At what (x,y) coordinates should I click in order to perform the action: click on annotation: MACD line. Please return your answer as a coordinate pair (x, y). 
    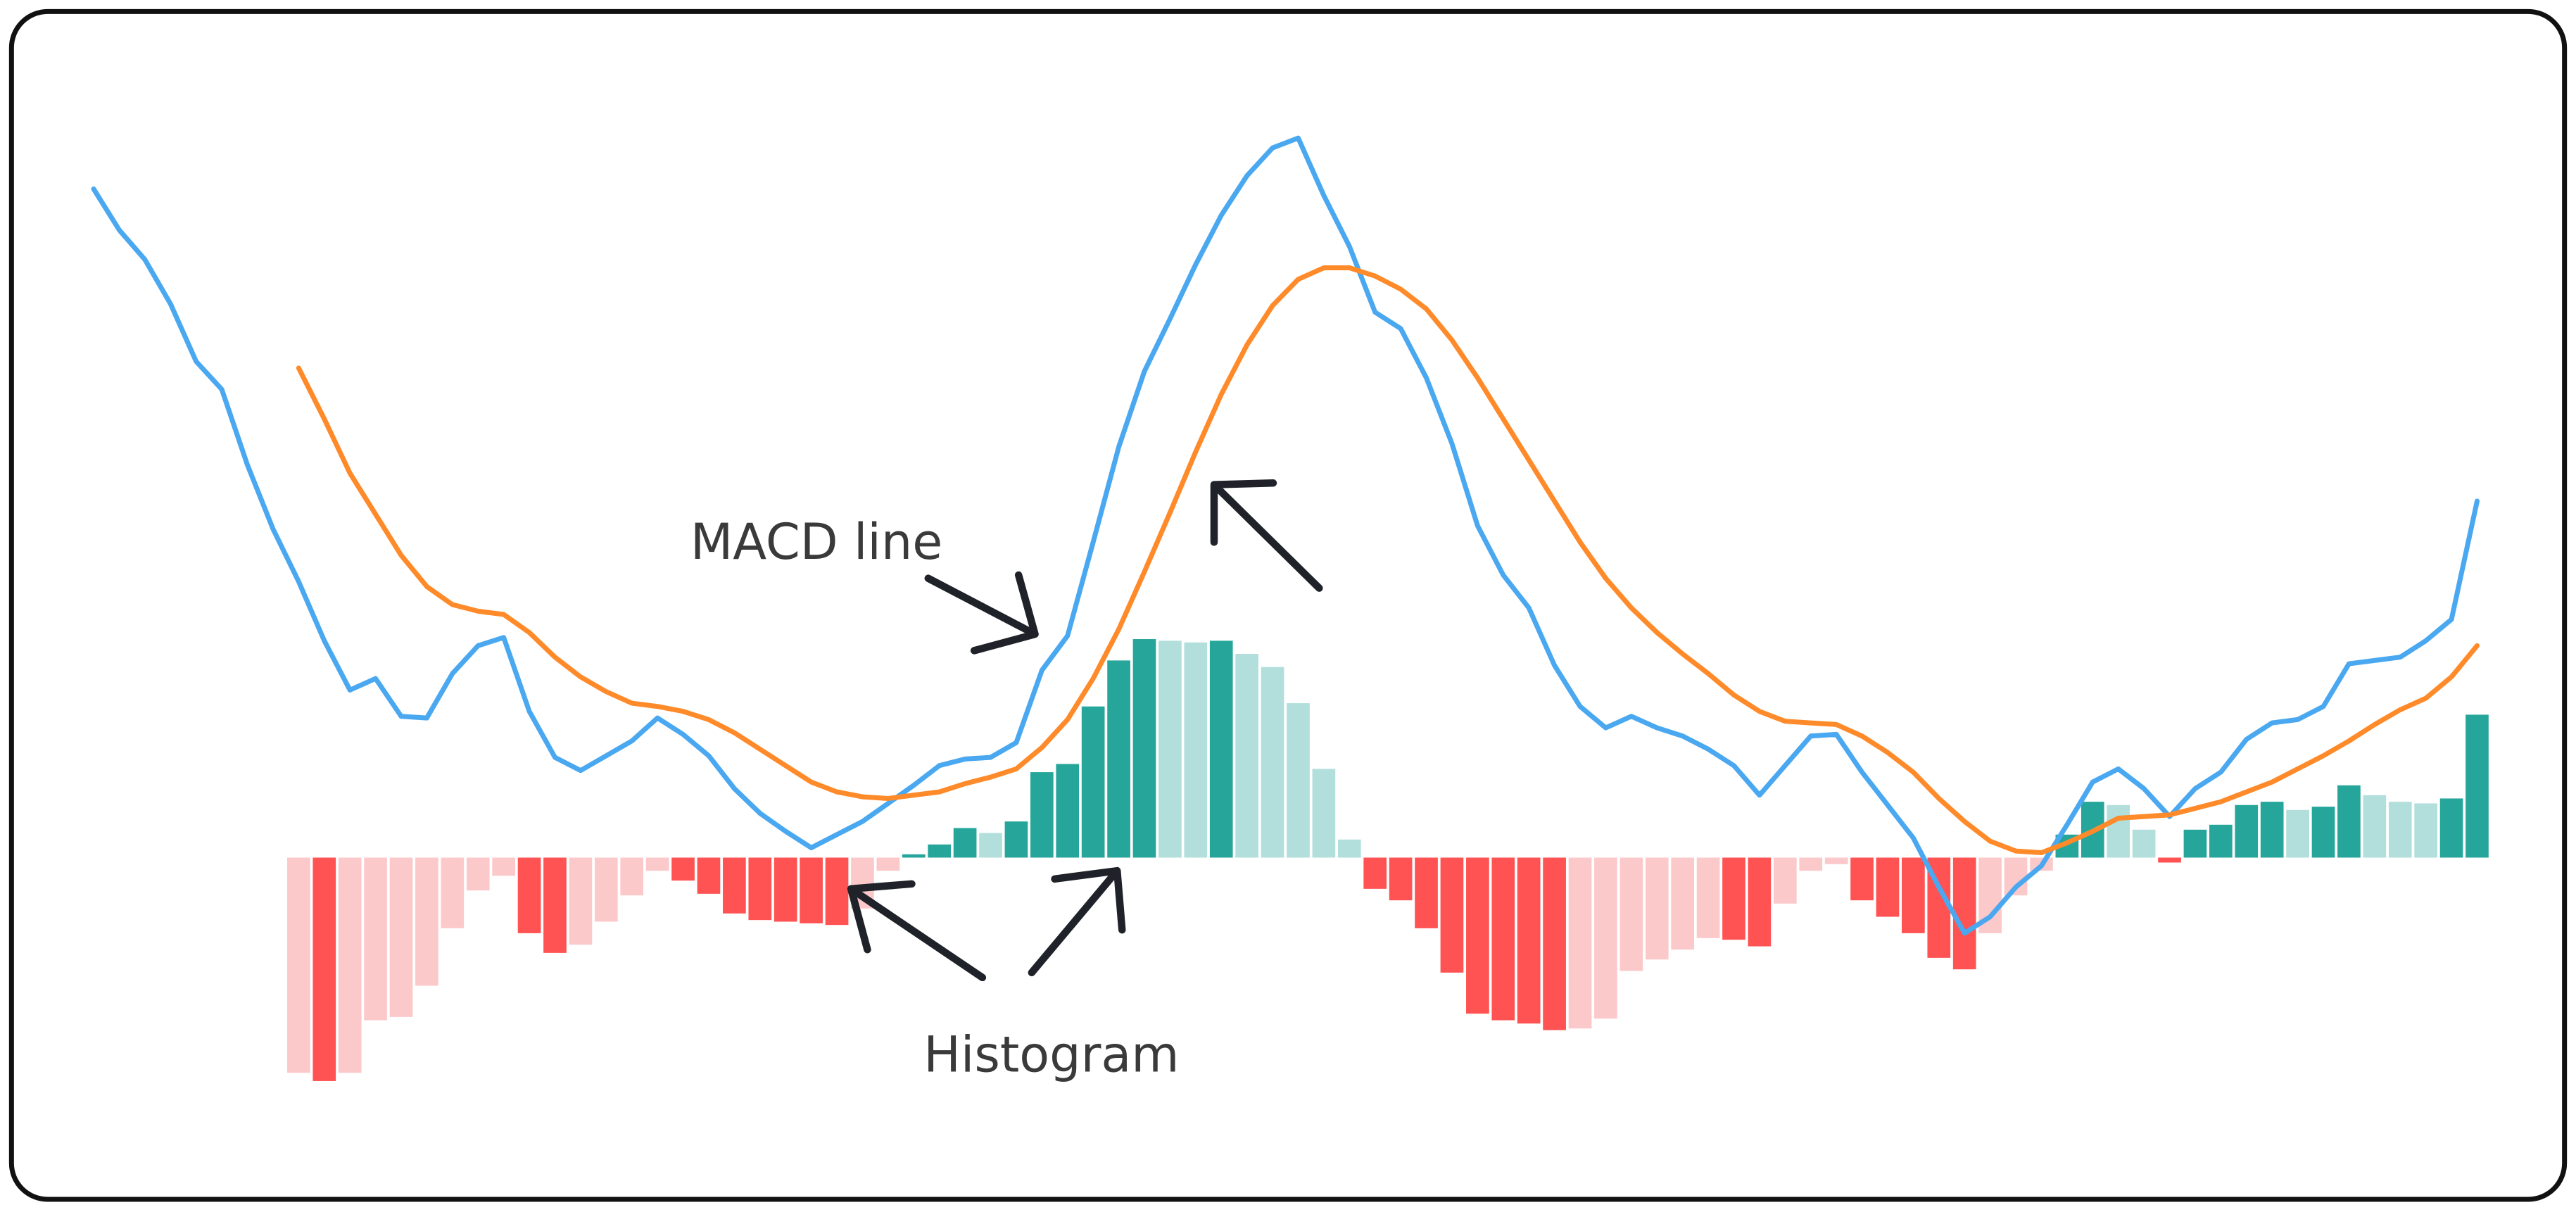
    Looking at the image, I should click on (816, 542).